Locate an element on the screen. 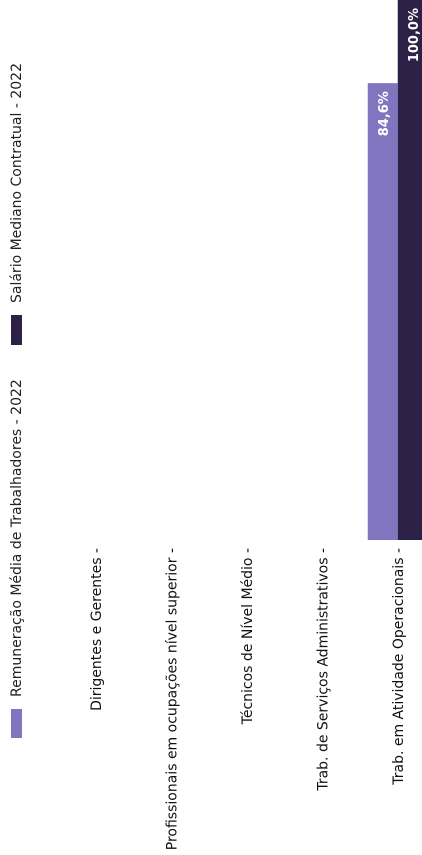  data-label-salario-trab-em-atividade-operacionais: 100,0% is located at coordinates (414, 35).